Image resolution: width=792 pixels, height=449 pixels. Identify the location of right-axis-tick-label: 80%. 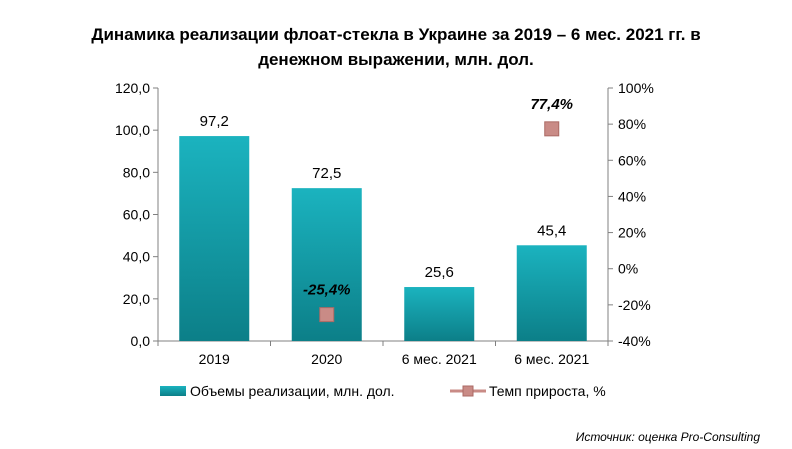
(632, 124).